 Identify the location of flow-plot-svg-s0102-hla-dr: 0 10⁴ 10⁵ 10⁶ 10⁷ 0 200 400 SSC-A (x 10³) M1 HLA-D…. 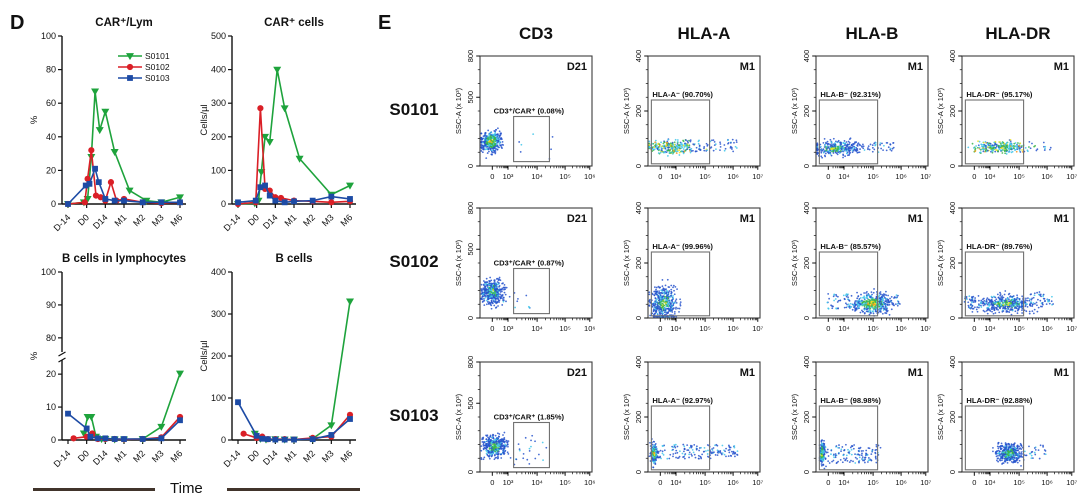
(1007, 267).